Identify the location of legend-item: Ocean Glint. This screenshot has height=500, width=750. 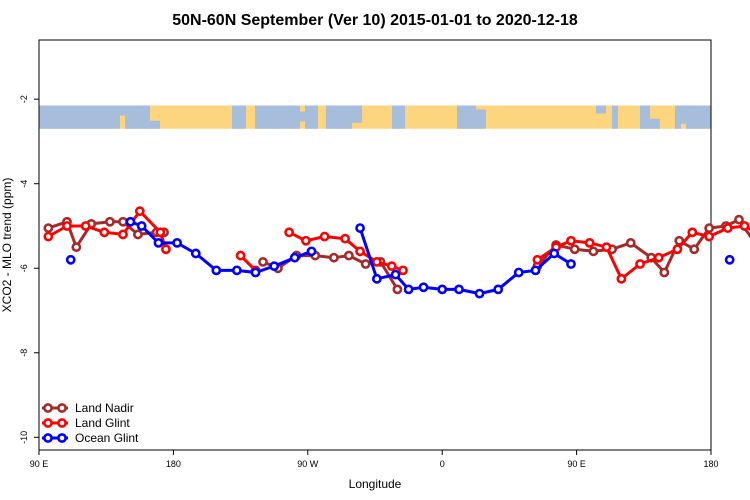
(90, 438).